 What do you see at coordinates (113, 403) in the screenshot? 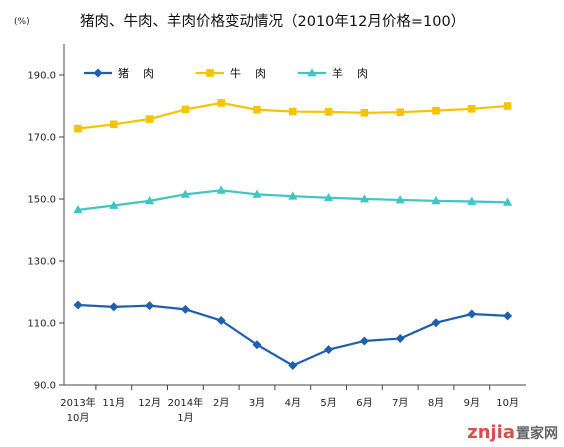
I see `x-tick-label: 11月` at bounding box center [113, 403].